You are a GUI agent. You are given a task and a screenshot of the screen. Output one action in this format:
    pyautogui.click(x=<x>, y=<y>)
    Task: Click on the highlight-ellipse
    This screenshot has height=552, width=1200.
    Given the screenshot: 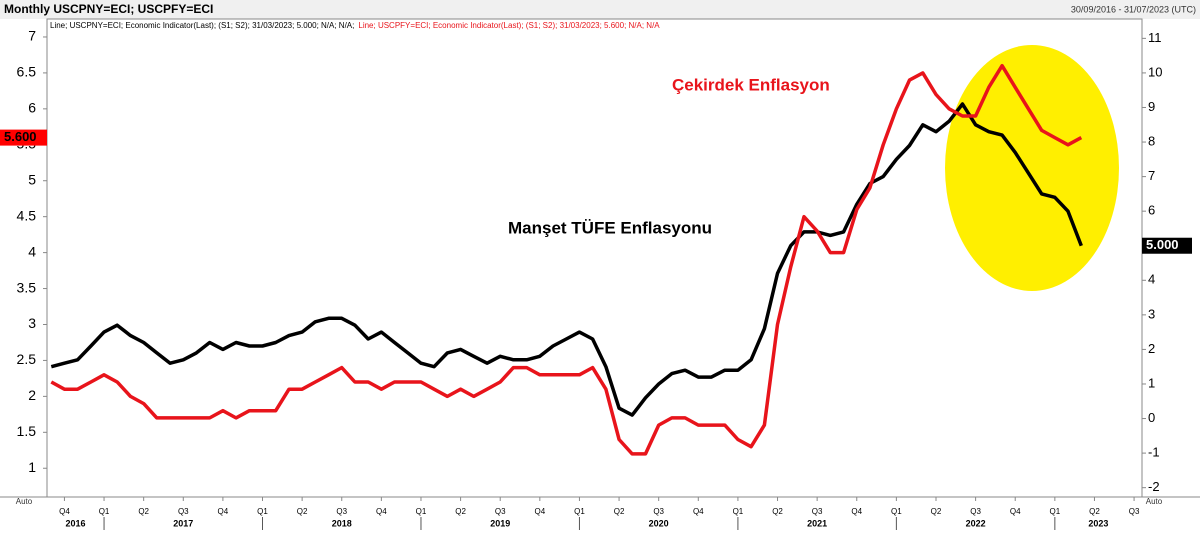 What is the action you would take?
    pyautogui.click(x=1032, y=168)
    